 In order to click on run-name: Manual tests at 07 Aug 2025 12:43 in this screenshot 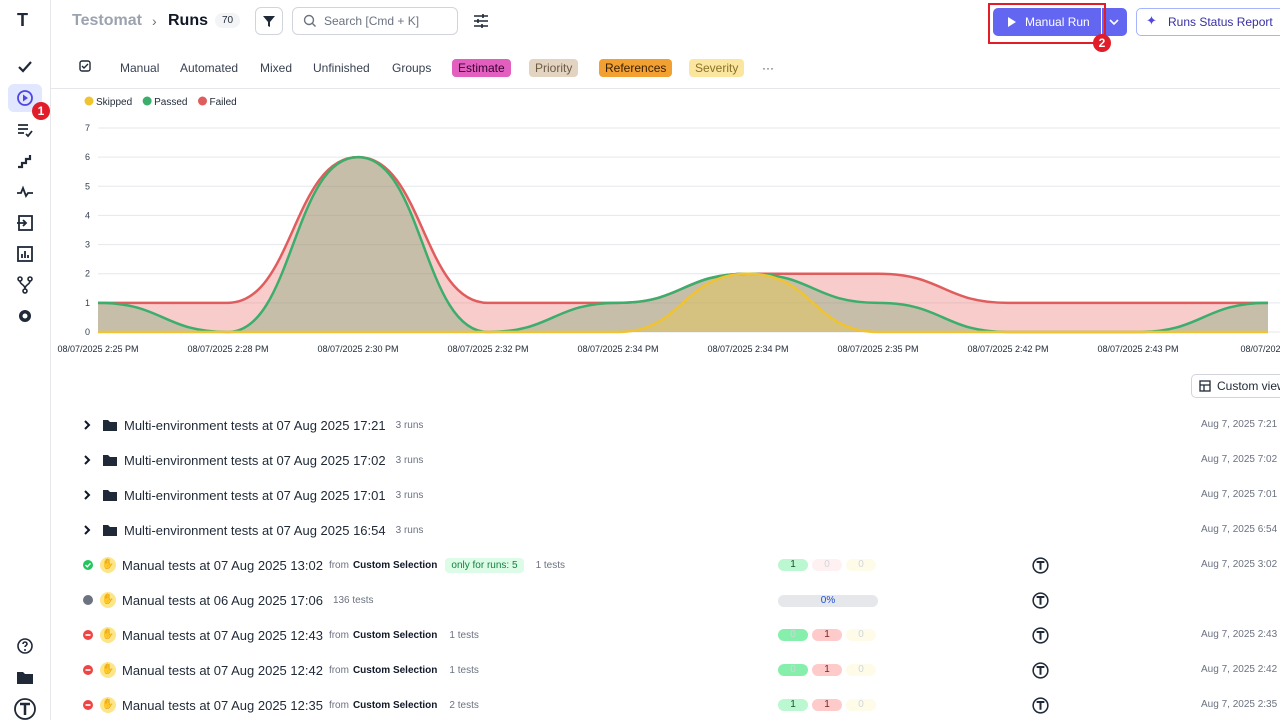, I will do `click(222, 635)`.